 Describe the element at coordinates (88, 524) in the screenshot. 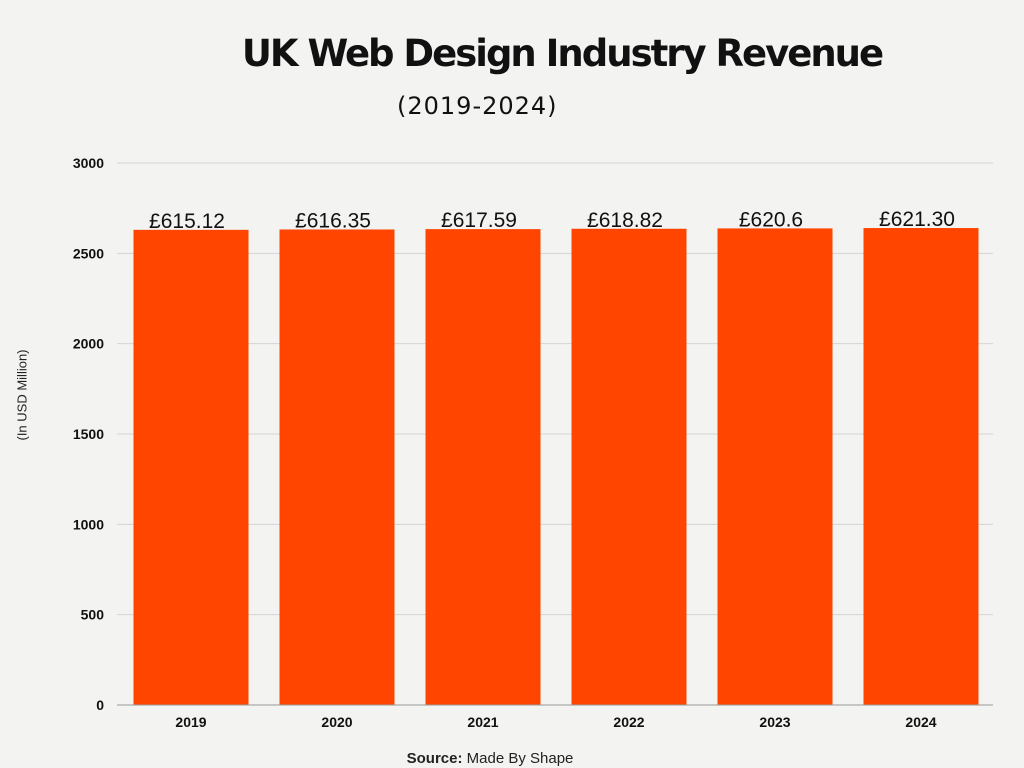

I see `y-tick-label: 1000` at that location.